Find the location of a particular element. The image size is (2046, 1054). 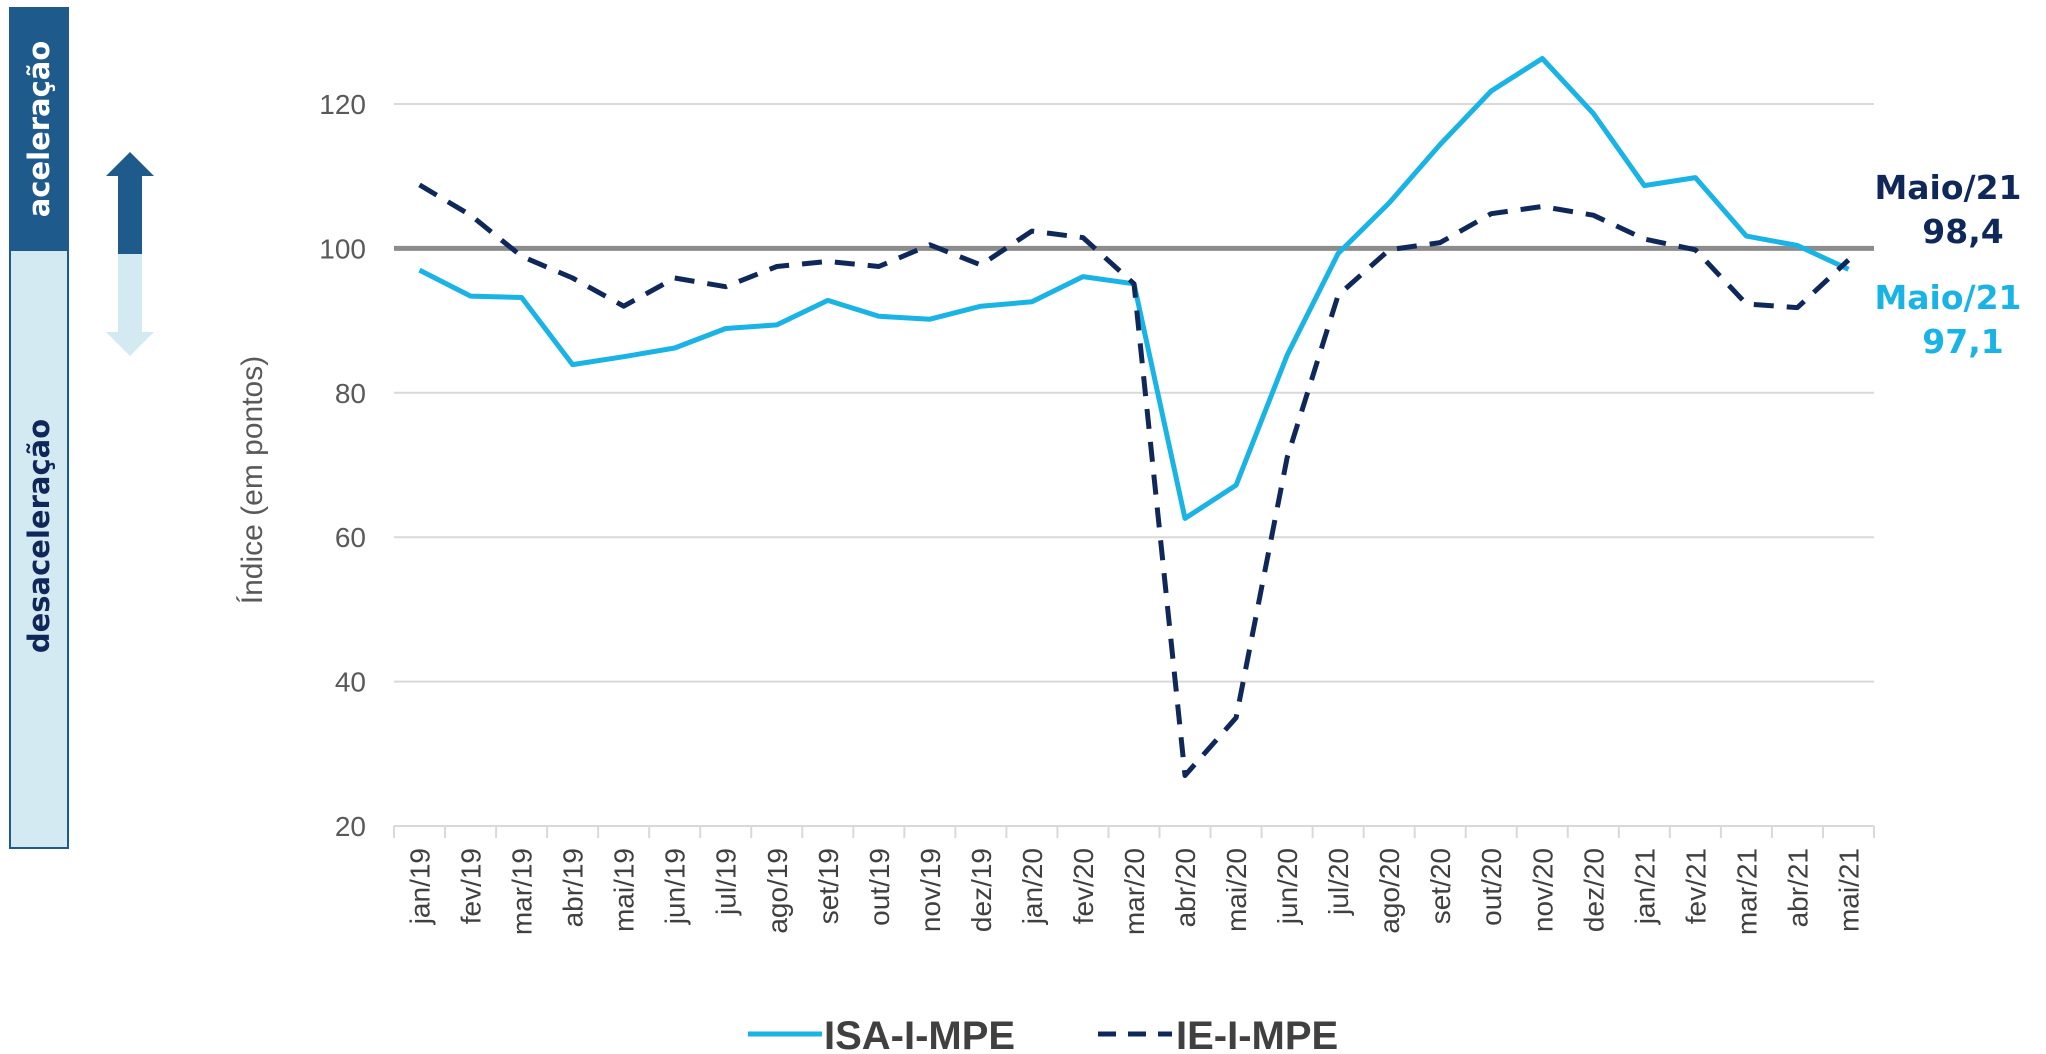

x-tick-label: jul/19 is located at coordinates (726, 882).